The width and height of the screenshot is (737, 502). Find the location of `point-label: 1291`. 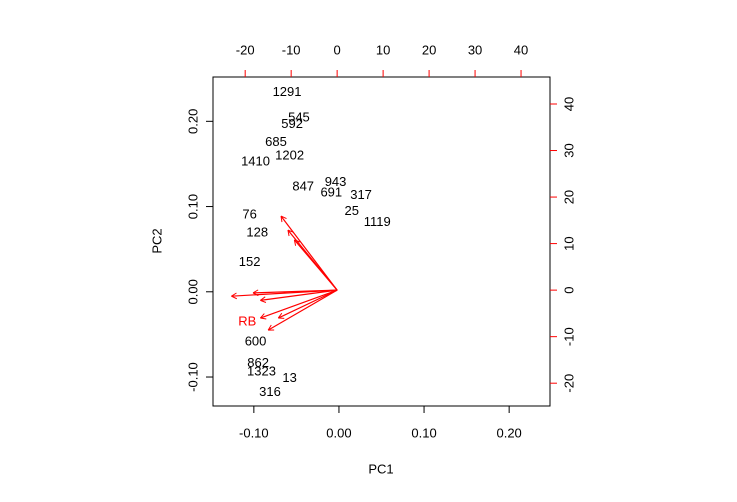

point-label: 1291 is located at coordinates (287, 91).